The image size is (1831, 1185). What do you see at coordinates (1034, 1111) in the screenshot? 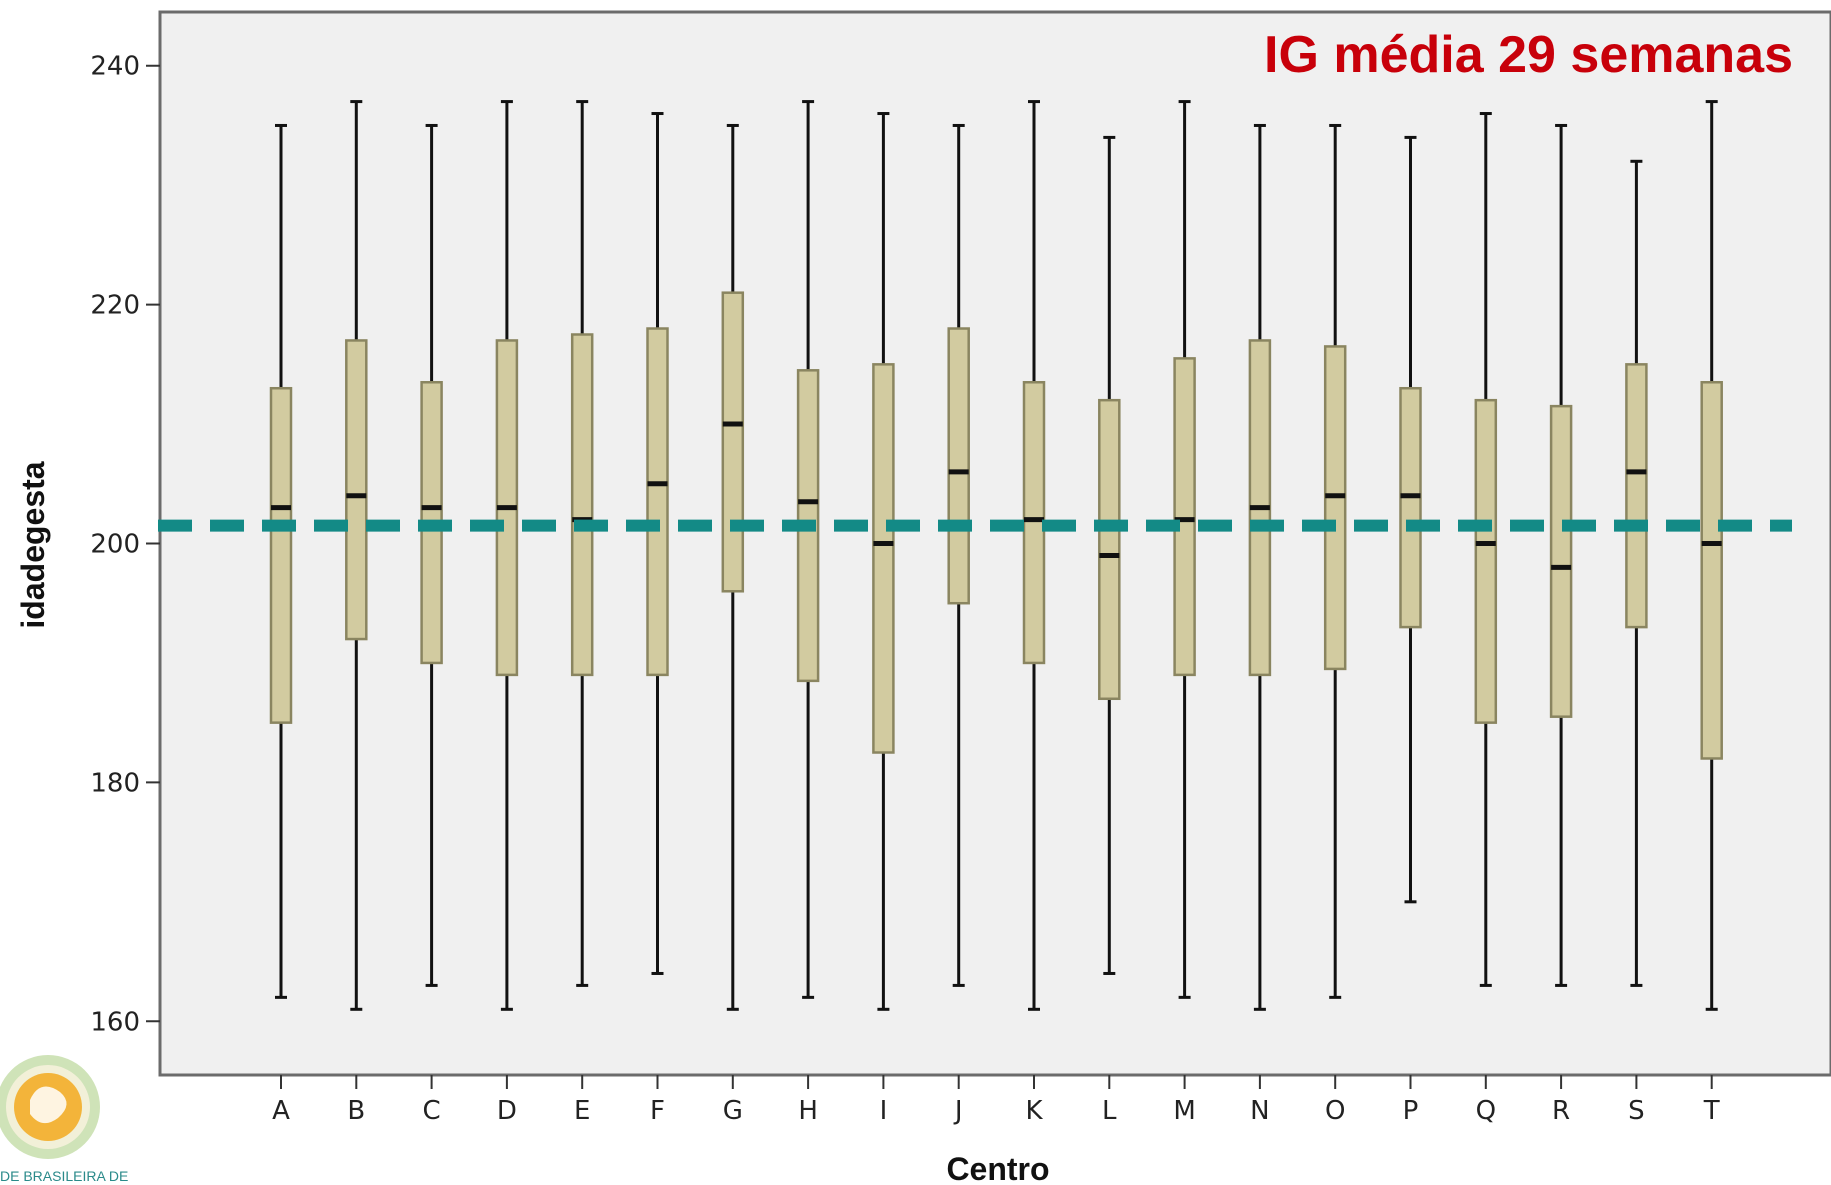
I see `x-tick-label: K` at bounding box center [1034, 1111].